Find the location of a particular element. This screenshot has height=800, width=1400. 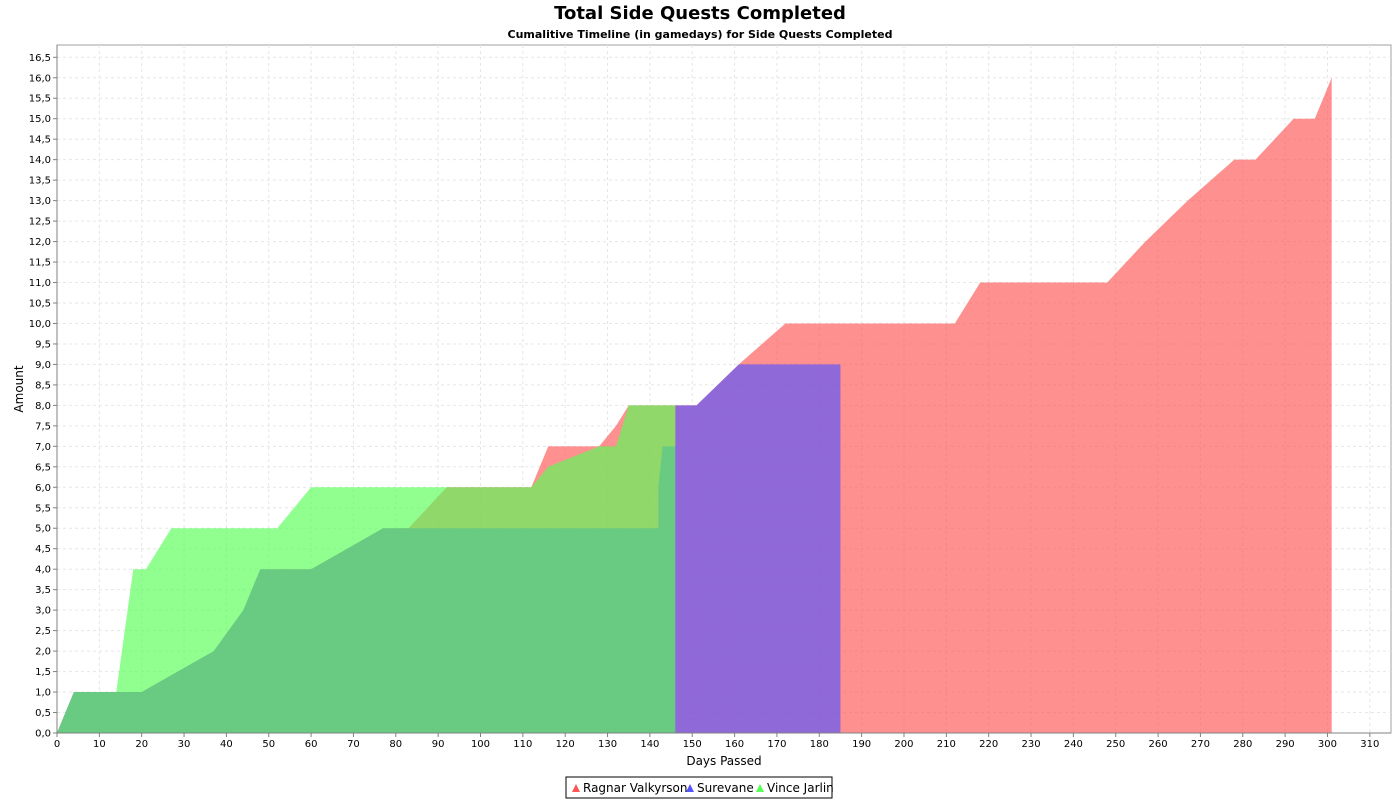

y-tick-label: 10,5 is located at coordinates (40, 304).